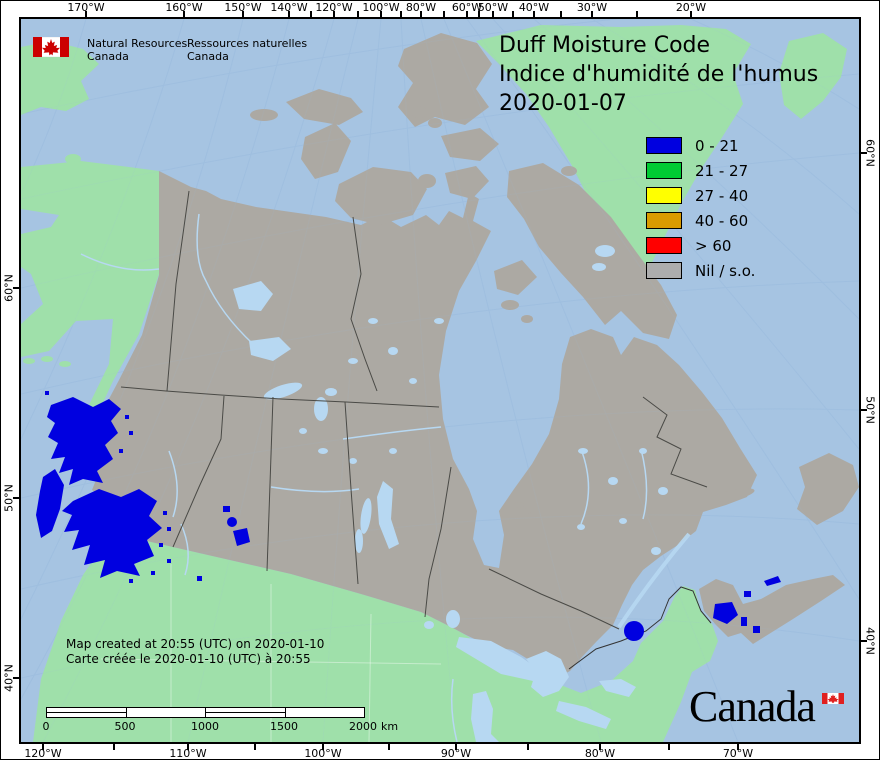 The height and width of the screenshot is (760, 880). What do you see at coordinates (722, 196) in the screenshot?
I see `legend-label: 27 - 40` at bounding box center [722, 196].